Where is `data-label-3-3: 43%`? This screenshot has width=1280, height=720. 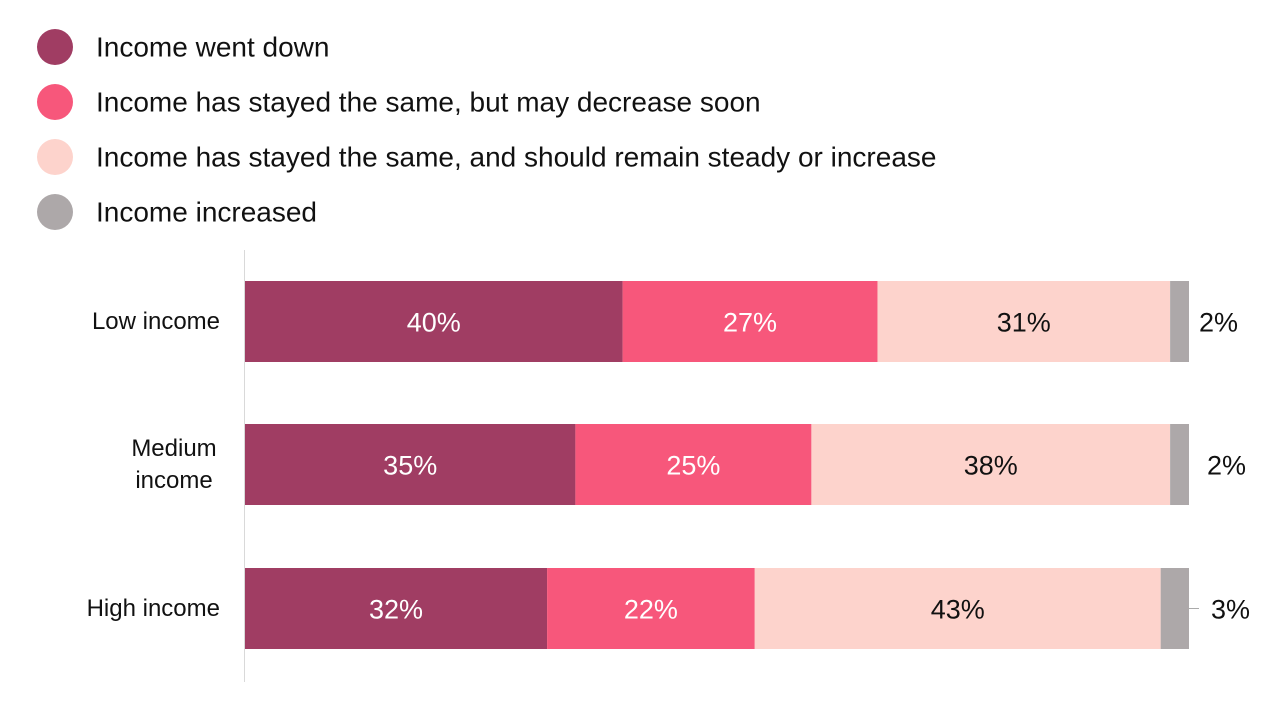
data-label-3-3: 43% is located at coordinates (958, 610).